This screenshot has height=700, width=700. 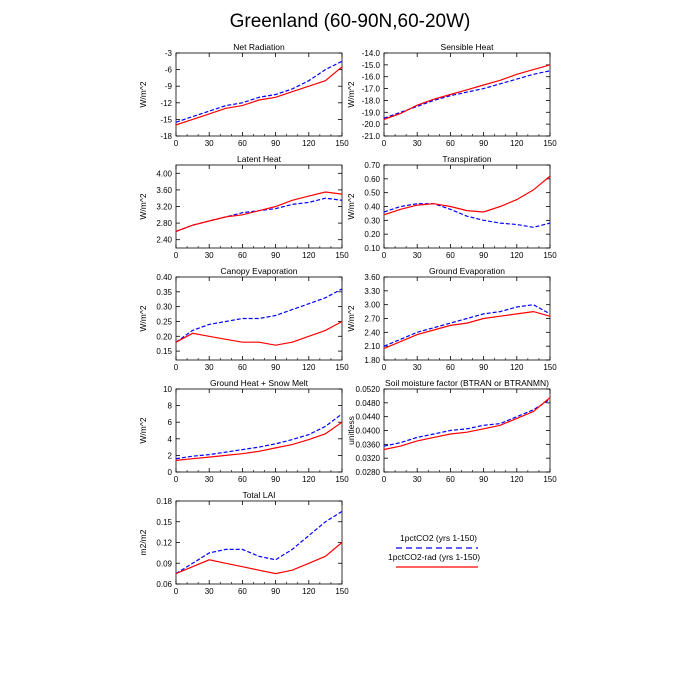 What do you see at coordinates (371, 77) in the screenshot?
I see `y-tick-label: -16.0` at bounding box center [371, 77].